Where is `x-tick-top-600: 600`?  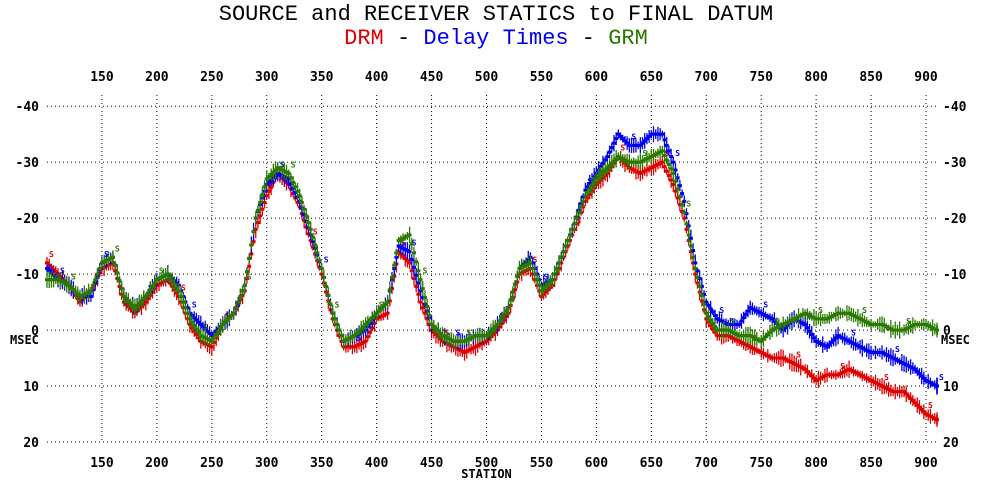
x-tick-top-600: 600 is located at coordinates (597, 77).